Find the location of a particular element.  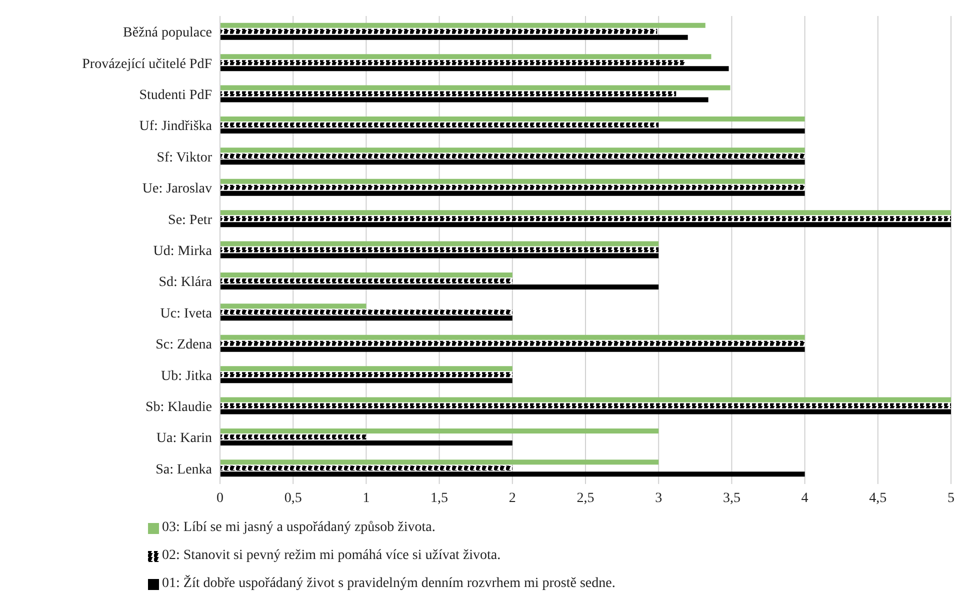

x-tick-label: 4 is located at coordinates (804, 498).